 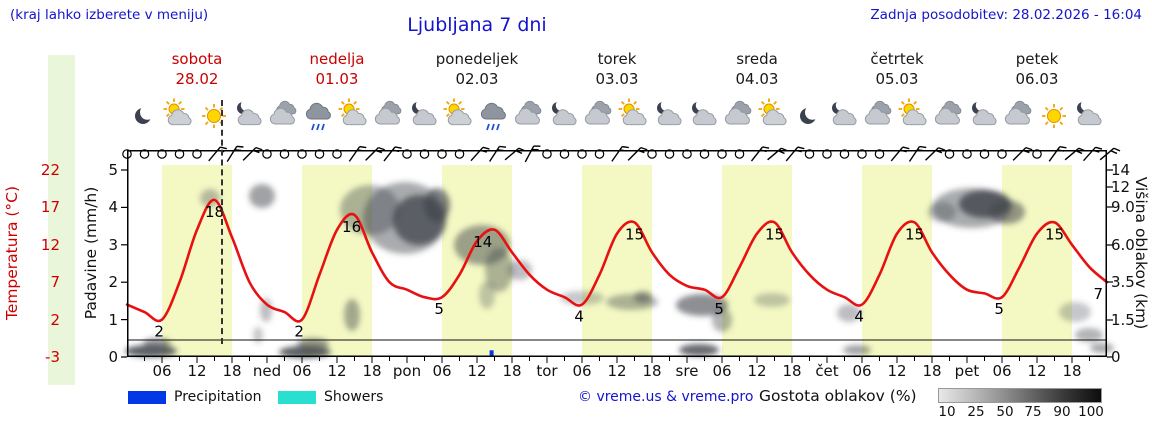 What do you see at coordinates (491, 353) in the screenshot?
I see `precip-bar` at bounding box center [491, 353].